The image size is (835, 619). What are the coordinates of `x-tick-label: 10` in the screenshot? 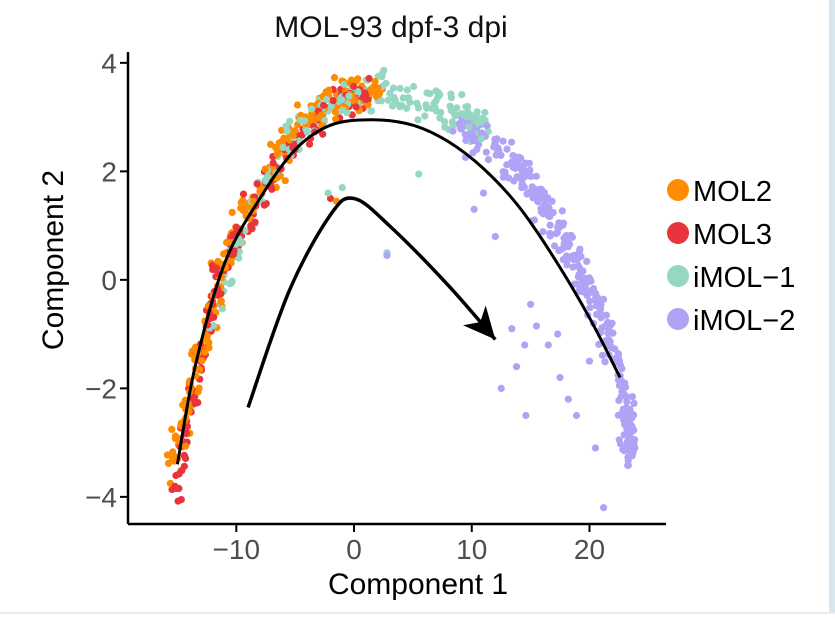 It's located at (471, 549).